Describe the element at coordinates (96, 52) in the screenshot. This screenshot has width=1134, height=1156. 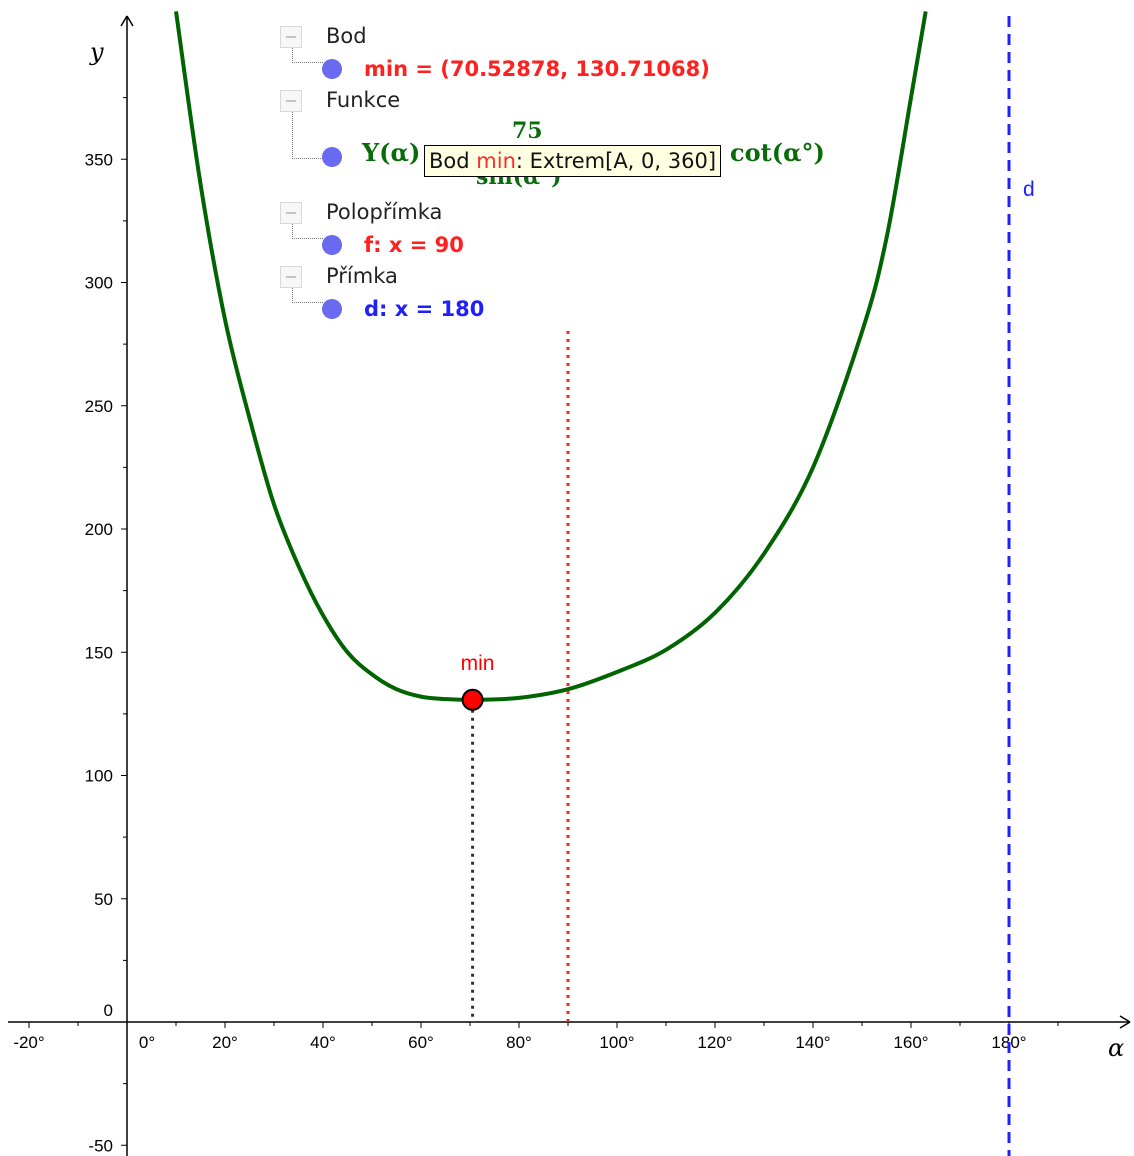
I see `y-axis-label: y` at that location.